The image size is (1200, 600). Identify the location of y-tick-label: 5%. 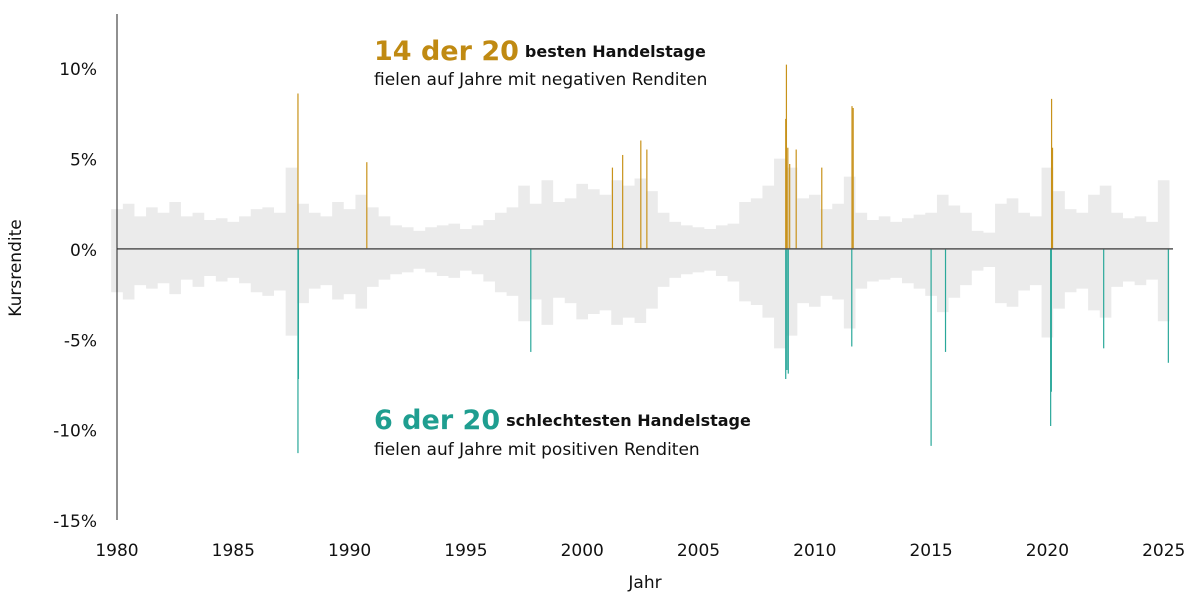
(83, 161).